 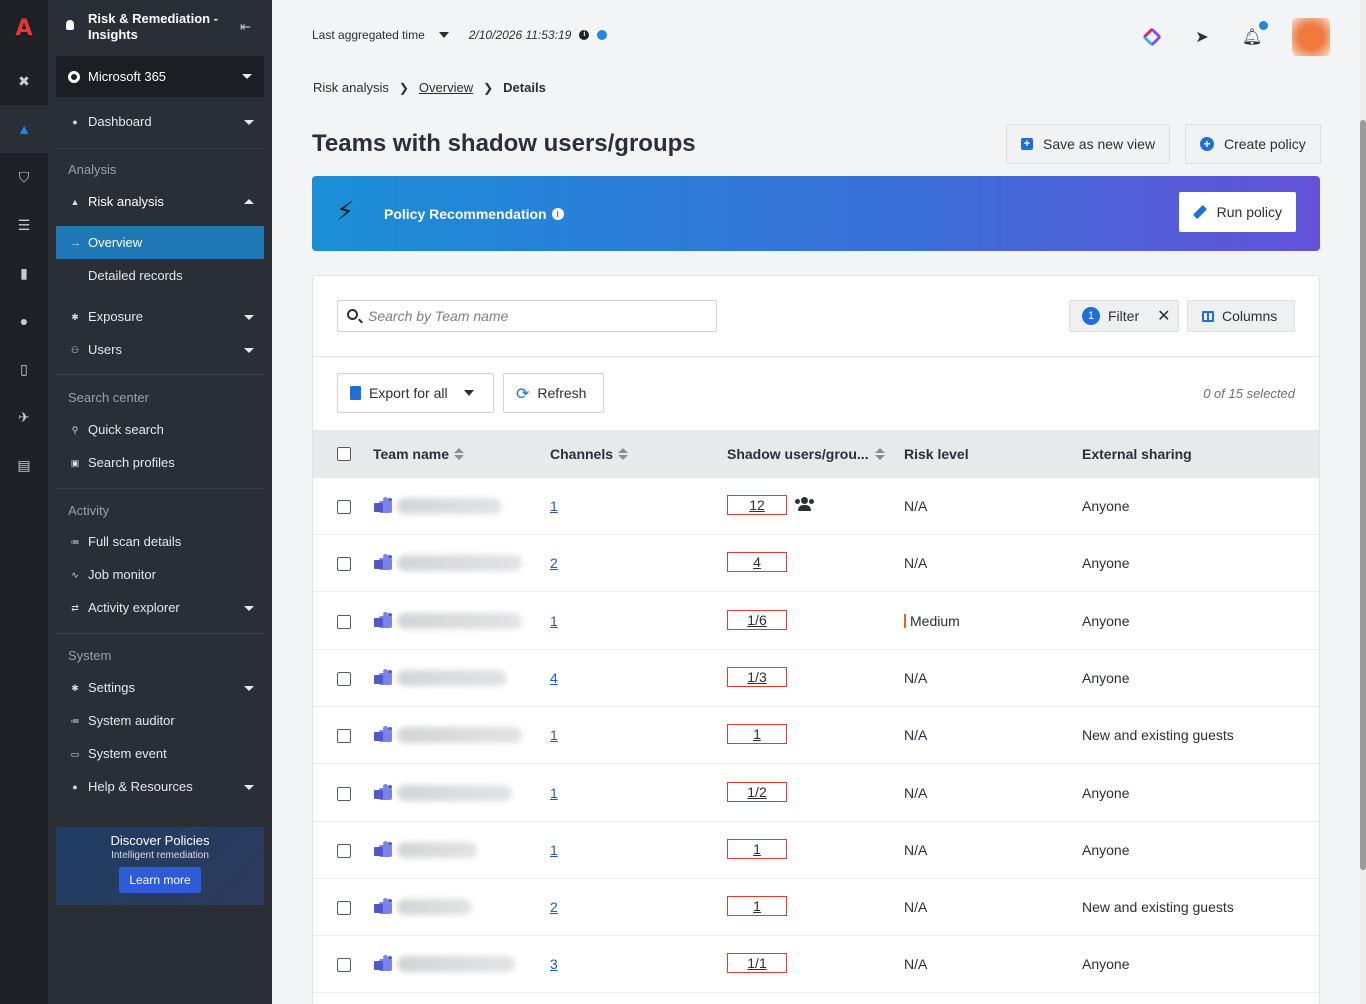 What do you see at coordinates (602, 35) in the screenshot?
I see `clock-icon` at bounding box center [602, 35].